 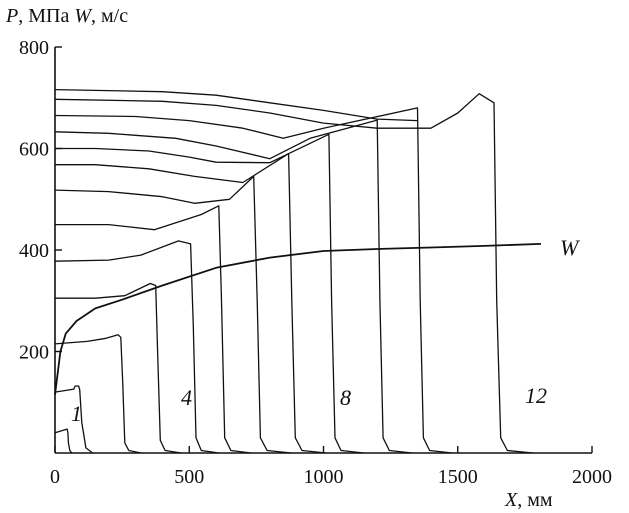 I want to click on curve-label-w: W, so click(x=570, y=247).